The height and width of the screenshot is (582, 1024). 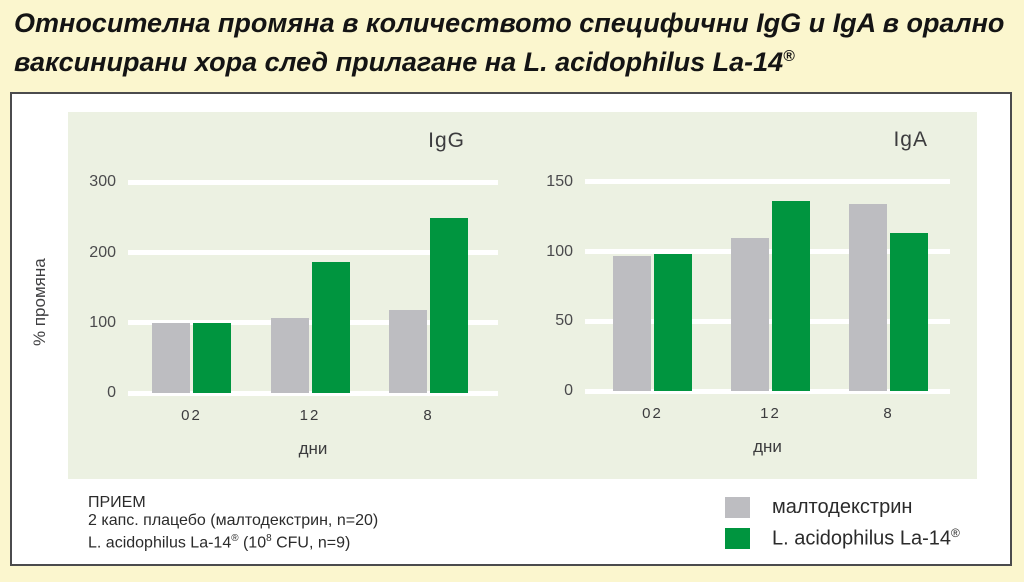 What do you see at coordinates (212, 358) in the screenshot?
I see `bar-igg-02-la14` at bounding box center [212, 358].